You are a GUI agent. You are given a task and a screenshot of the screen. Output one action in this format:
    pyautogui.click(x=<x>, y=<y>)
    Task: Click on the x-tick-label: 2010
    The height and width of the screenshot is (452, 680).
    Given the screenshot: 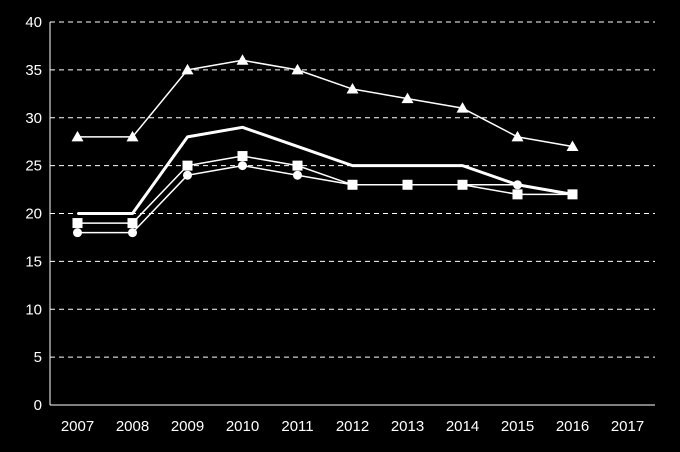 What is the action you would take?
    pyautogui.click(x=242, y=426)
    